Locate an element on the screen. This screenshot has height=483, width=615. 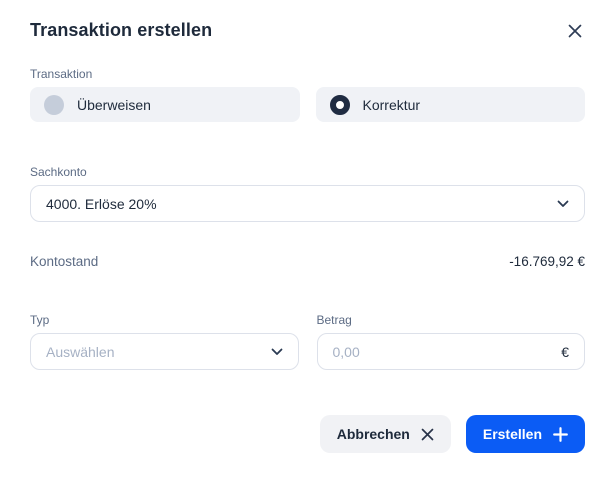
transaction-type-label: Transaktion is located at coordinates (61, 74).